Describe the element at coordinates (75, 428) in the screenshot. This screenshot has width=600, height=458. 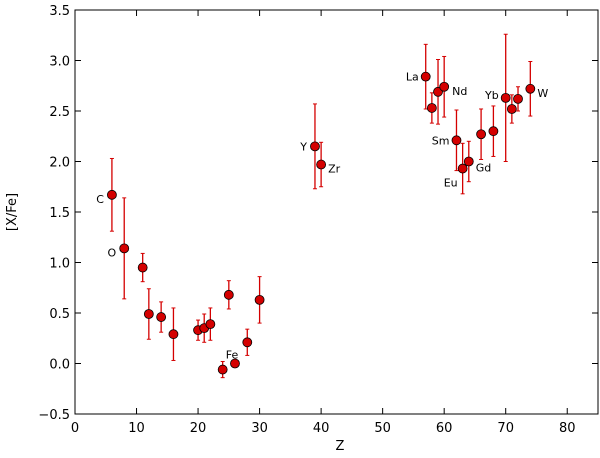
I see `x-tick-label: 0` at that location.